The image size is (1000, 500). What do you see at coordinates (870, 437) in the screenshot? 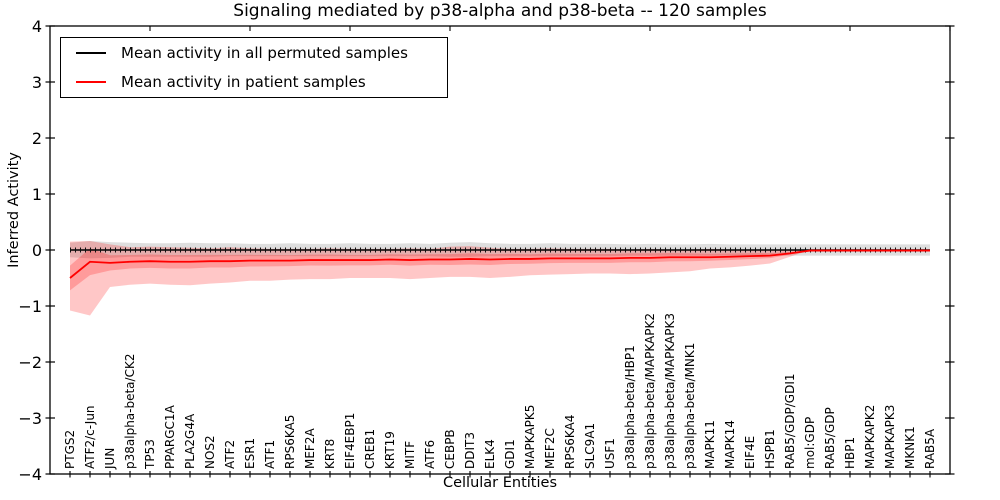
I see `x-tick-label: MAPKAPK2` at bounding box center [870, 437].